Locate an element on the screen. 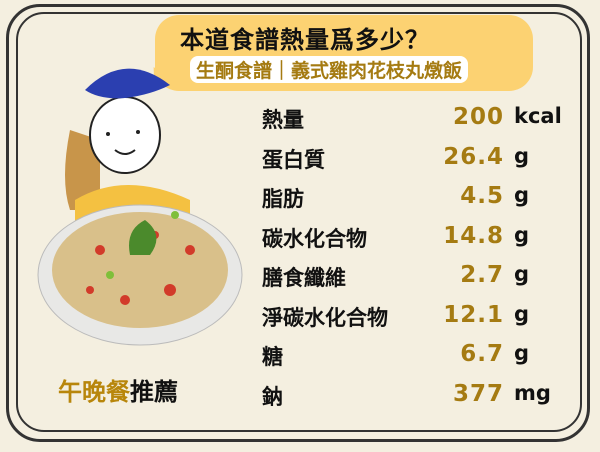 This screenshot has width=600, height=452. nutrition-row-protein: 蛋白質 26.4 g is located at coordinates (412, 159).